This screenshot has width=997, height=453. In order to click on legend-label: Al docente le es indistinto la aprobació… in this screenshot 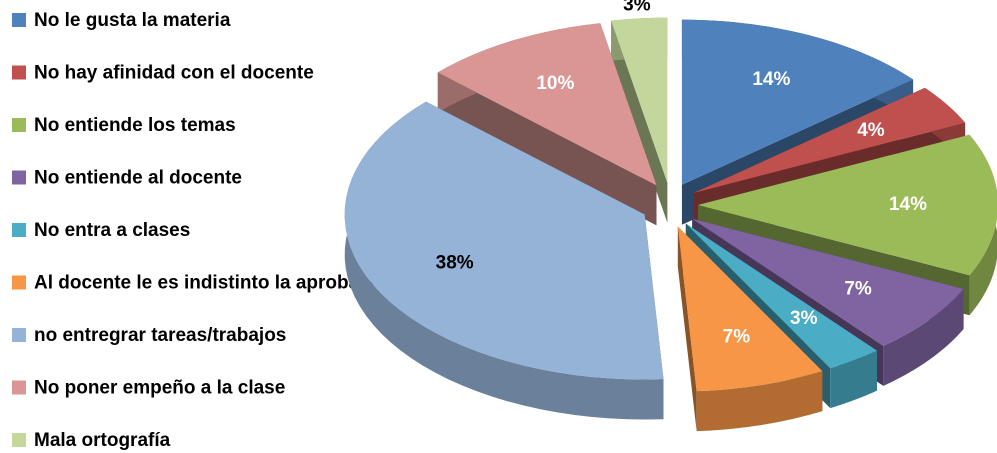, I will do `click(216, 283)`.